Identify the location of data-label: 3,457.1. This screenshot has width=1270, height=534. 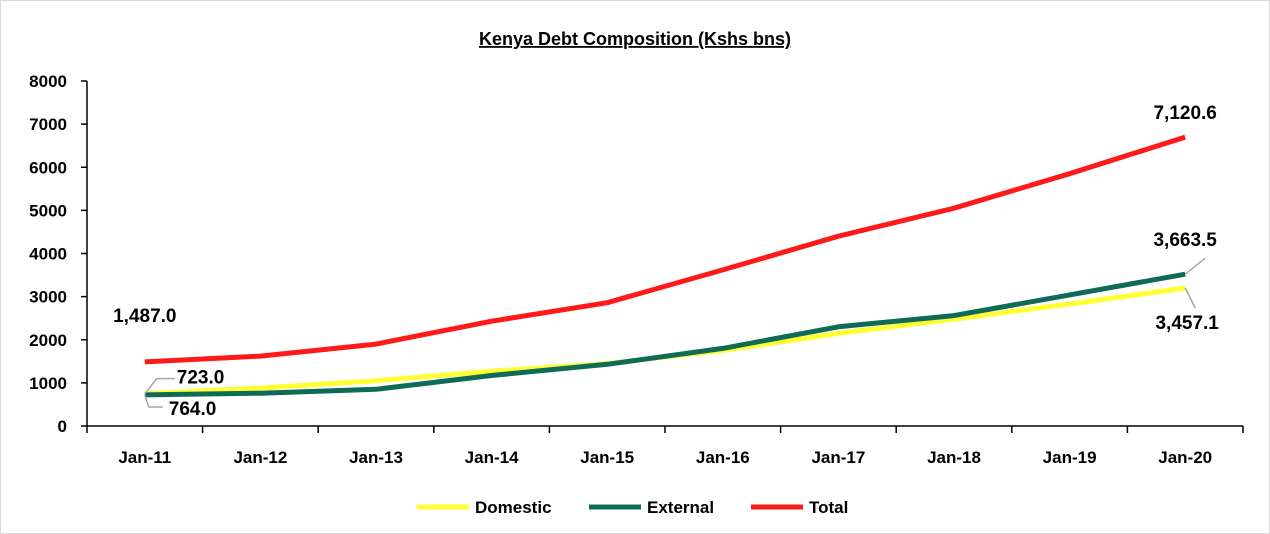
(1187, 323).